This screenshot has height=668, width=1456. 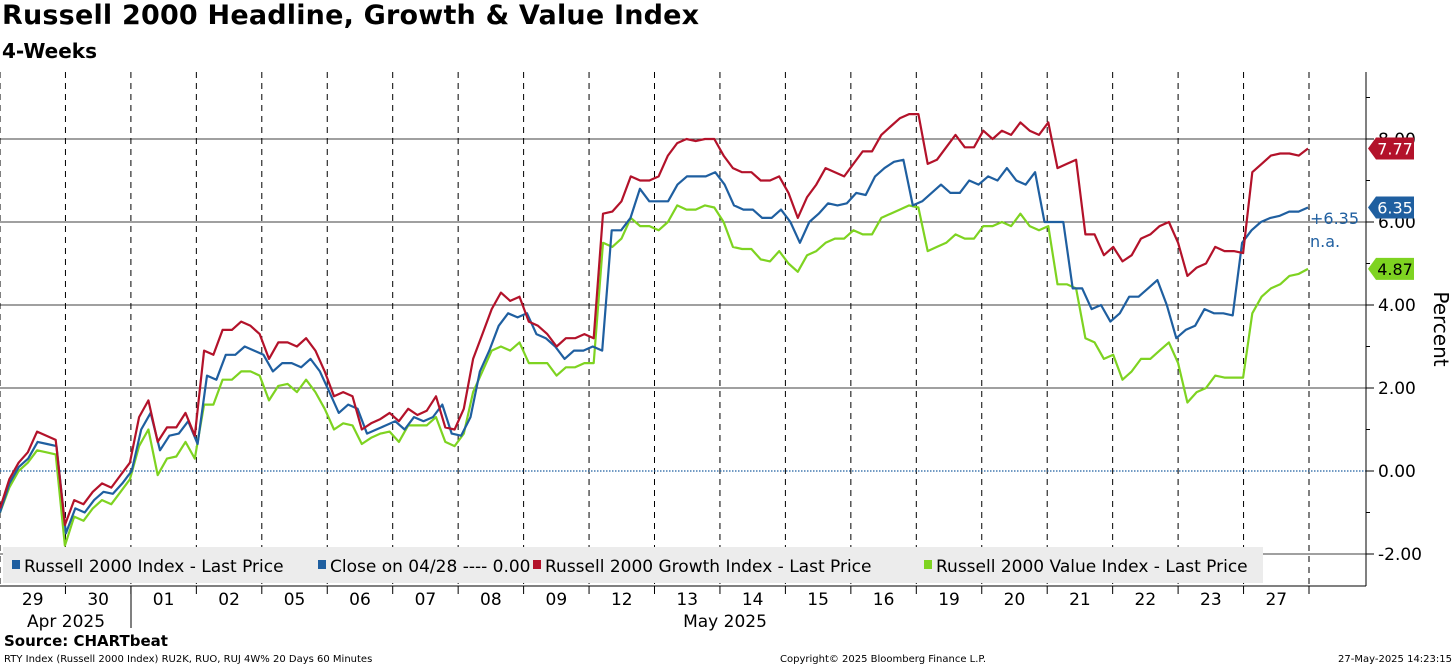 What do you see at coordinates (884, 600) in the screenshot?
I see `x-tick-label: 16` at bounding box center [884, 600].